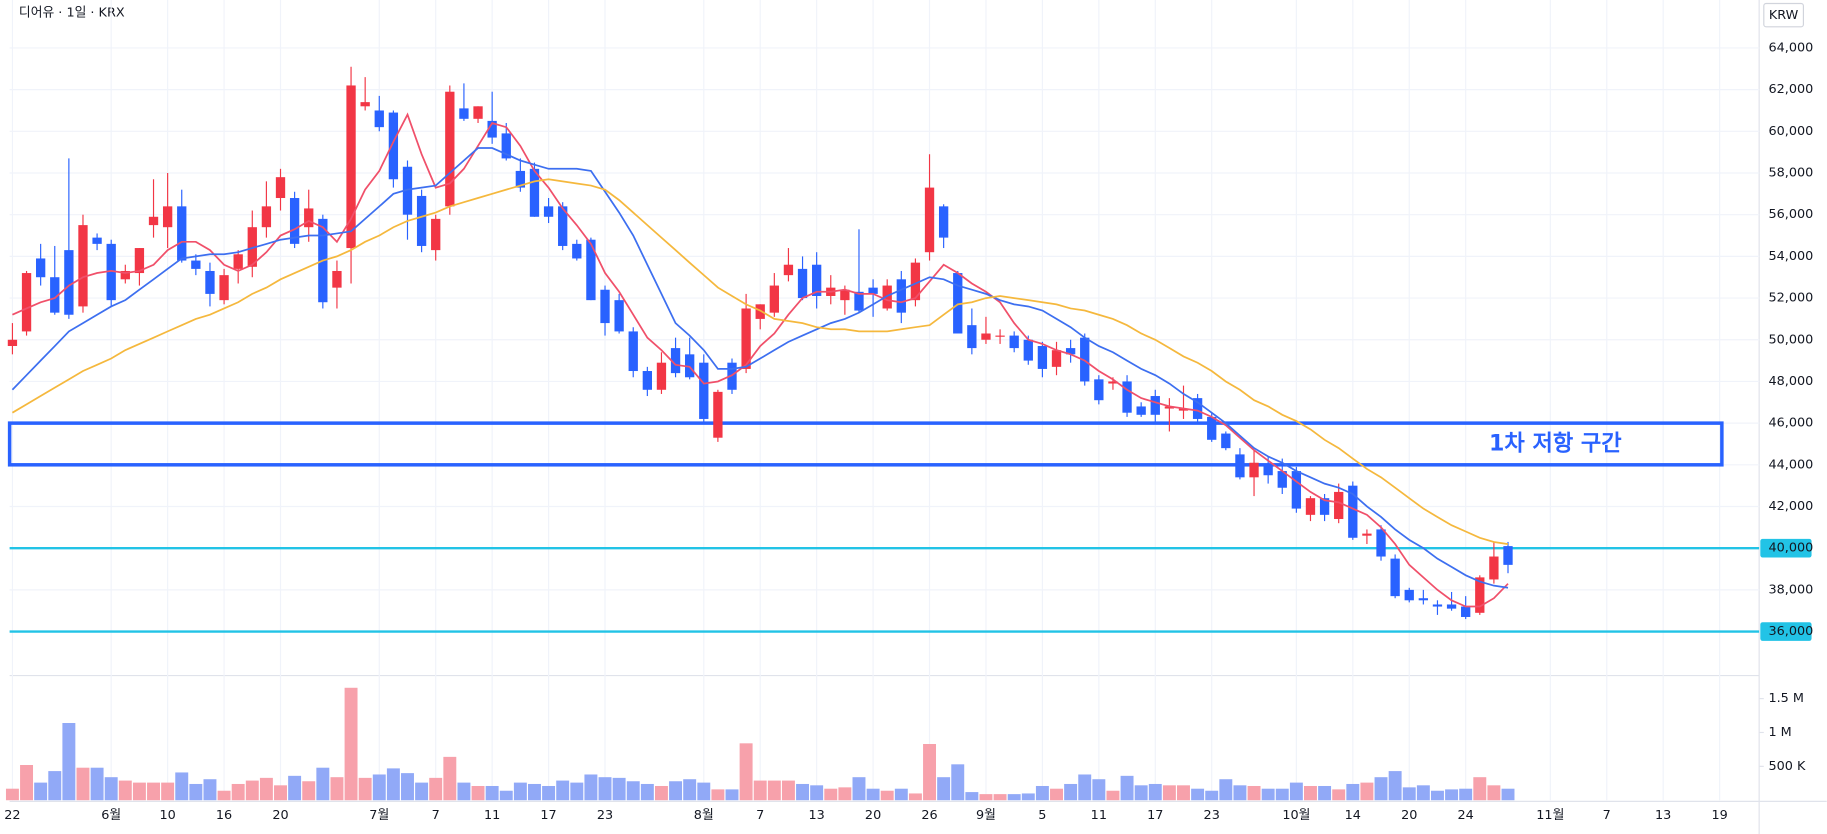 The height and width of the screenshot is (834, 1827). What do you see at coordinates (1550, 815) in the screenshot?
I see `x-tick-label: 11월` at bounding box center [1550, 815].